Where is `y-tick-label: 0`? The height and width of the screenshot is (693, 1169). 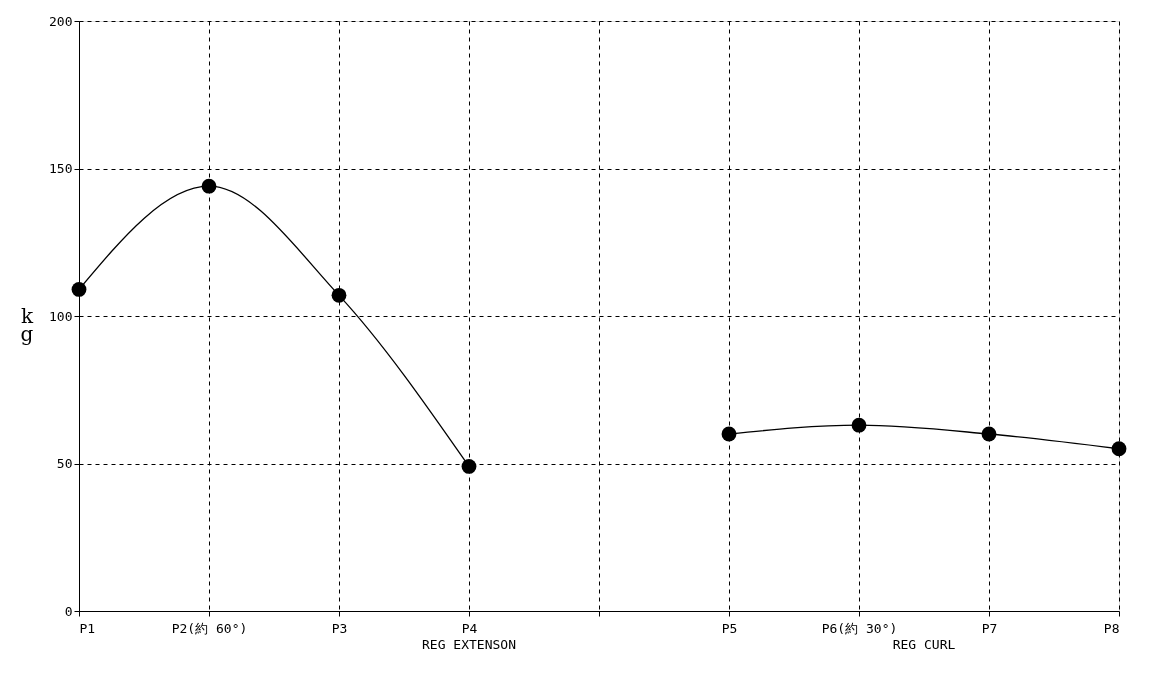
y-tick-label: 0 is located at coordinates (68, 611).